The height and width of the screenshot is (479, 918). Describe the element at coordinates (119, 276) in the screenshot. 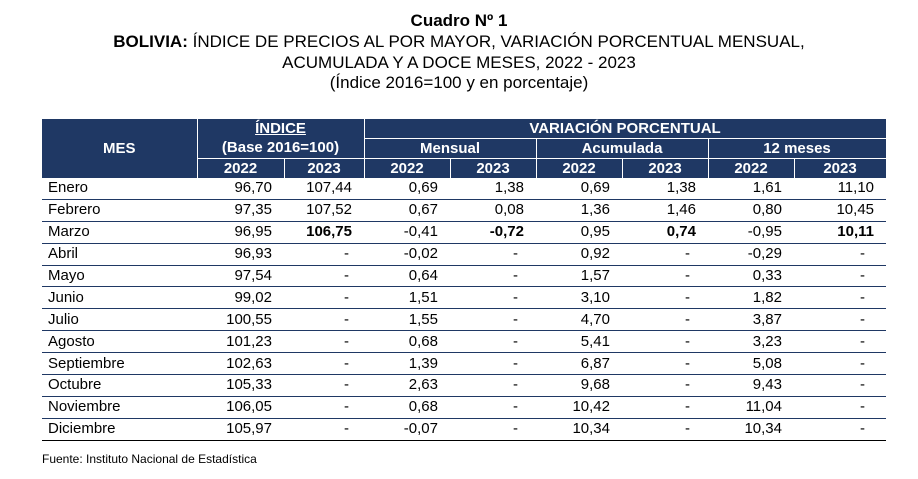

I see `cell-mes: Mayo` at that location.